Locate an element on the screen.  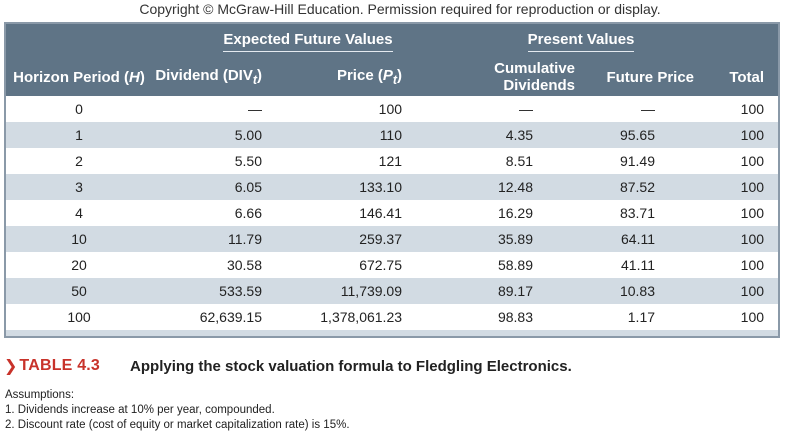
cell-price: 100 is located at coordinates (362, 109).